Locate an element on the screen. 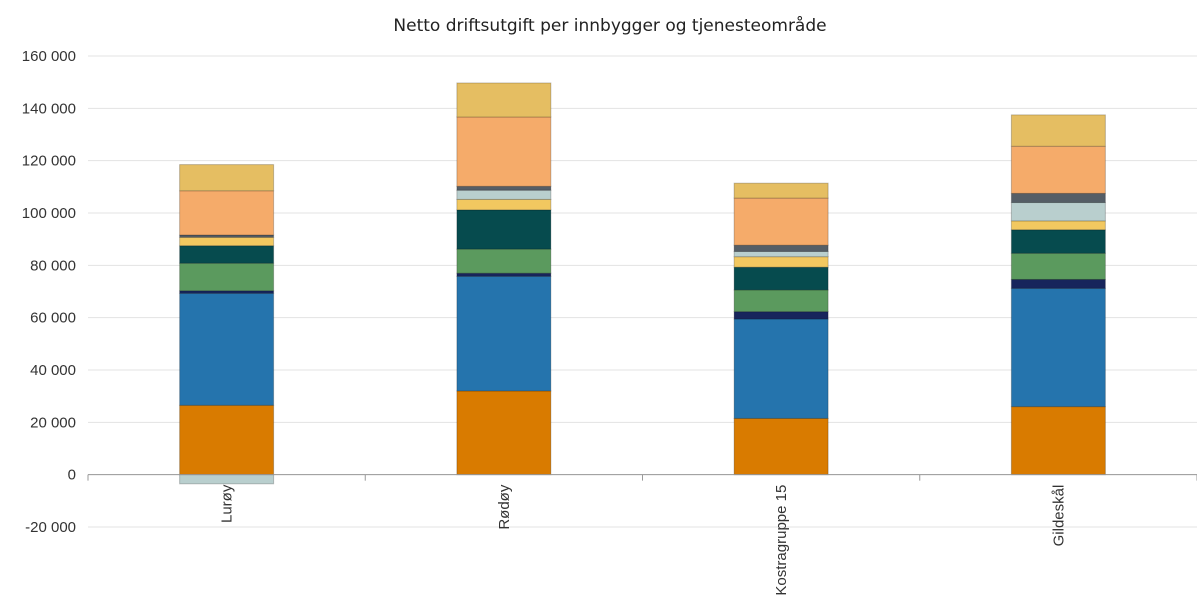  y-tick-label: 80 000 is located at coordinates (53, 265).